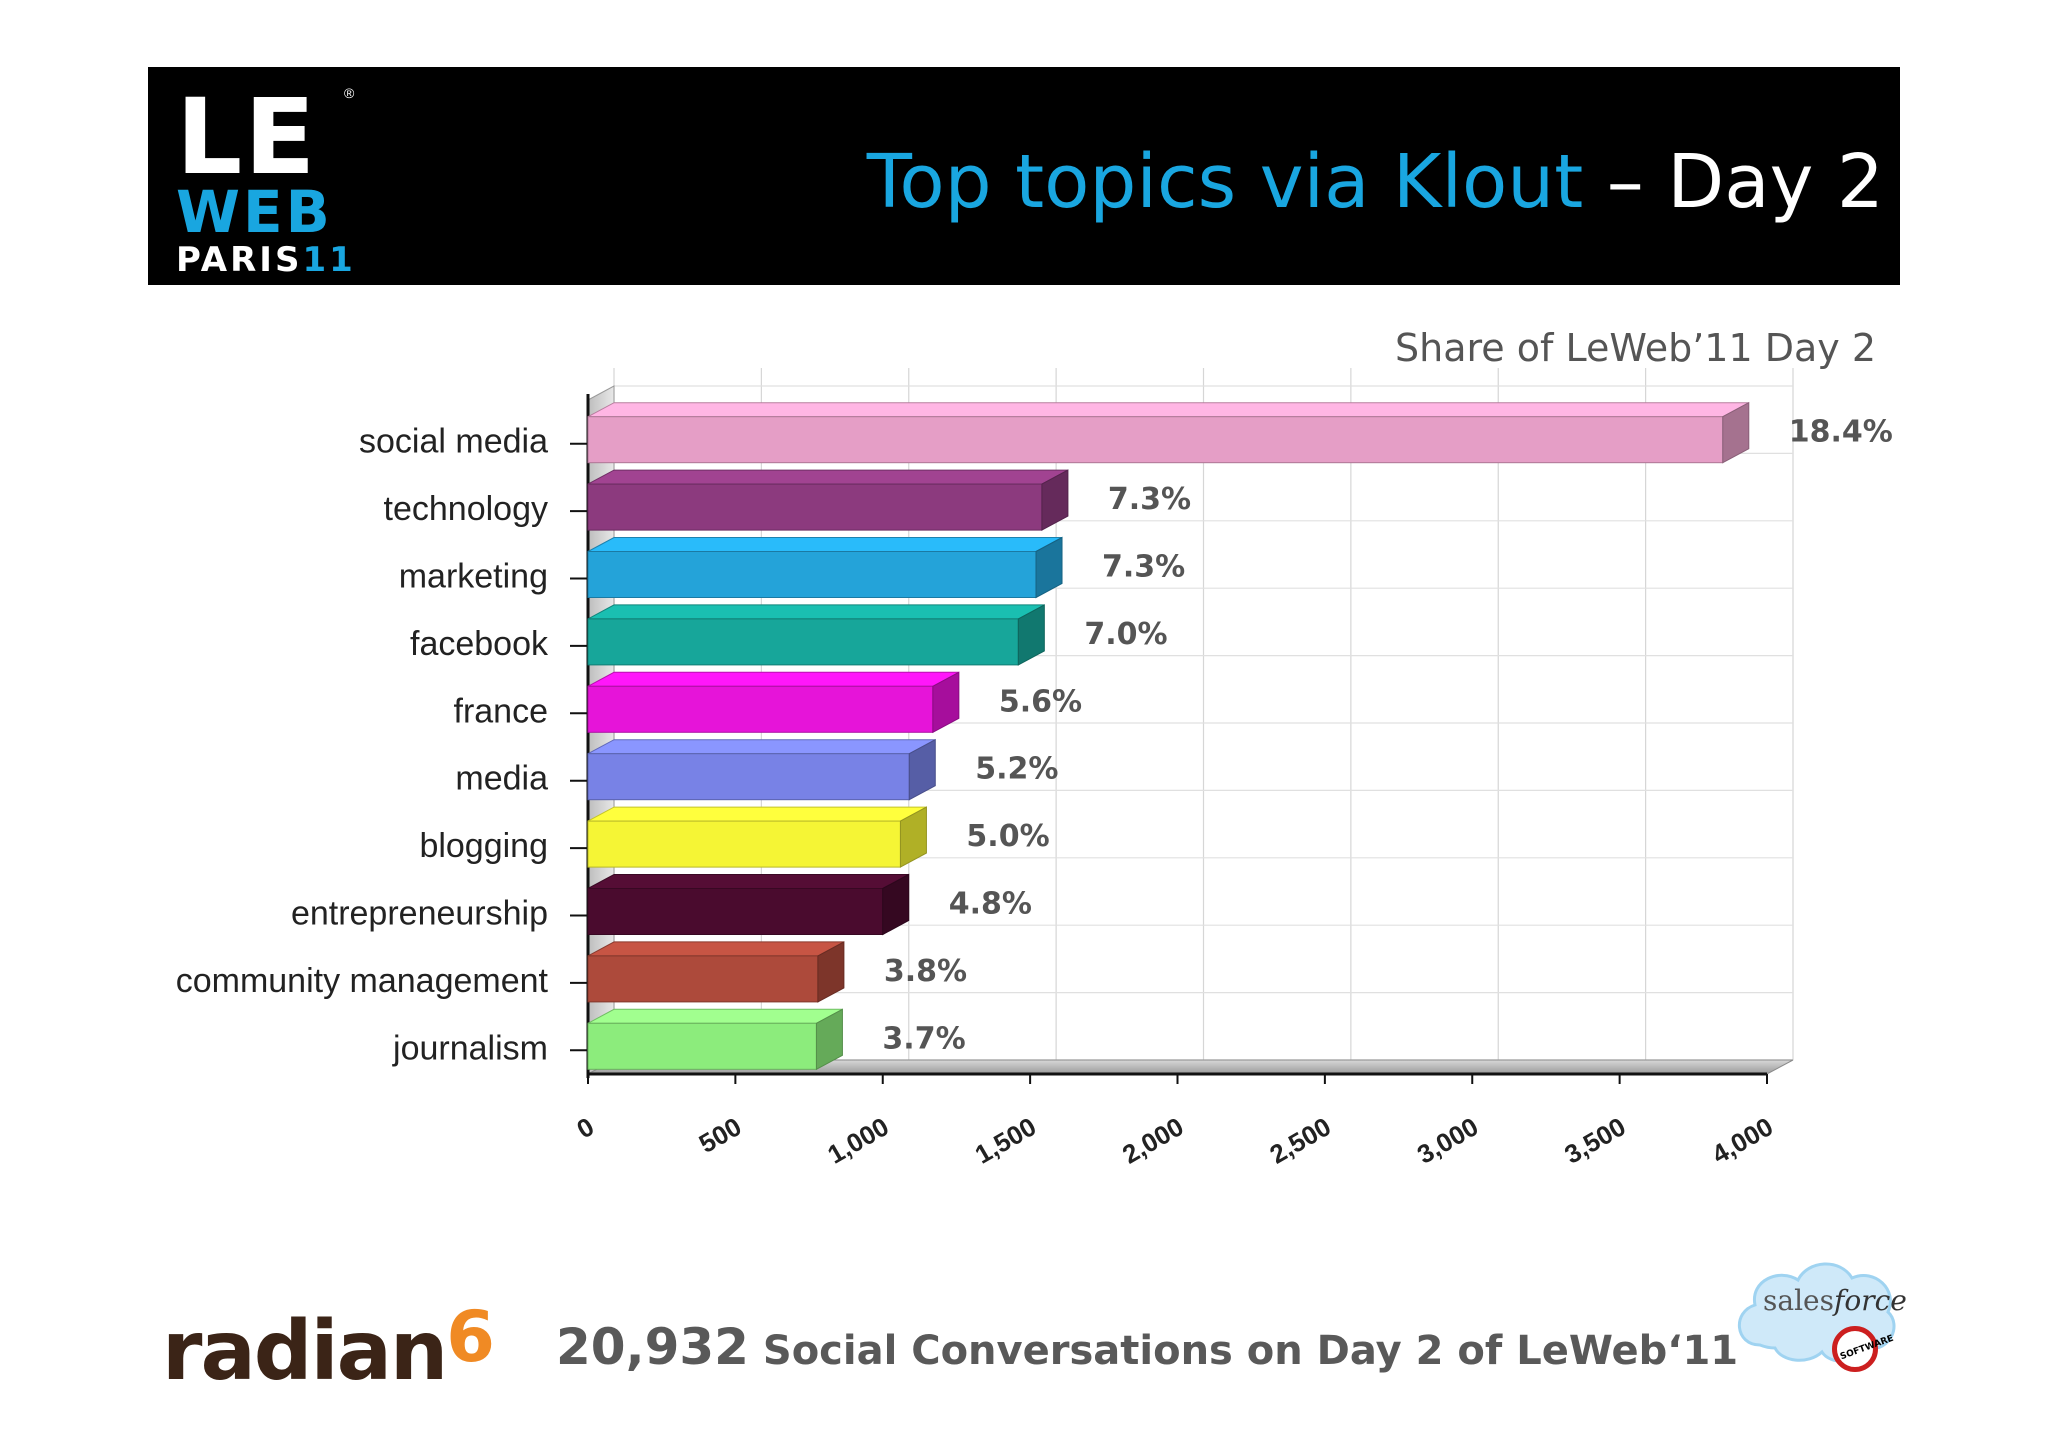 The width and height of the screenshot is (2048, 1447). I want to click on category-label: social media, so click(453, 442).